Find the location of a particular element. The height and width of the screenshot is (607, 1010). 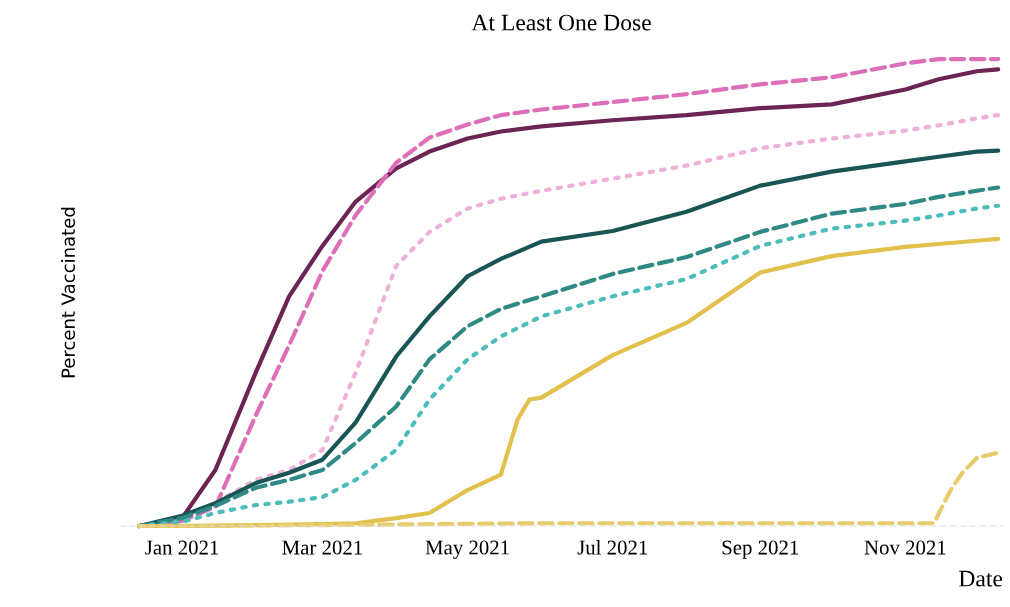

x-tick-label: May 2021 is located at coordinates (467, 549).